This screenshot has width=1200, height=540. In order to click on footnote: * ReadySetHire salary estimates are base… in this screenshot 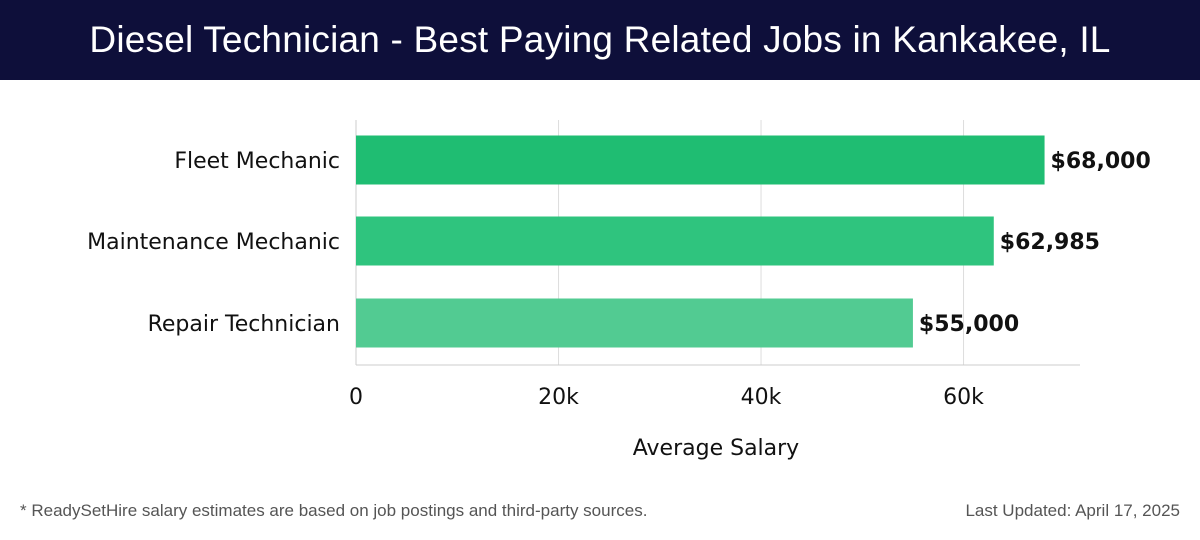, I will do `click(334, 510)`.